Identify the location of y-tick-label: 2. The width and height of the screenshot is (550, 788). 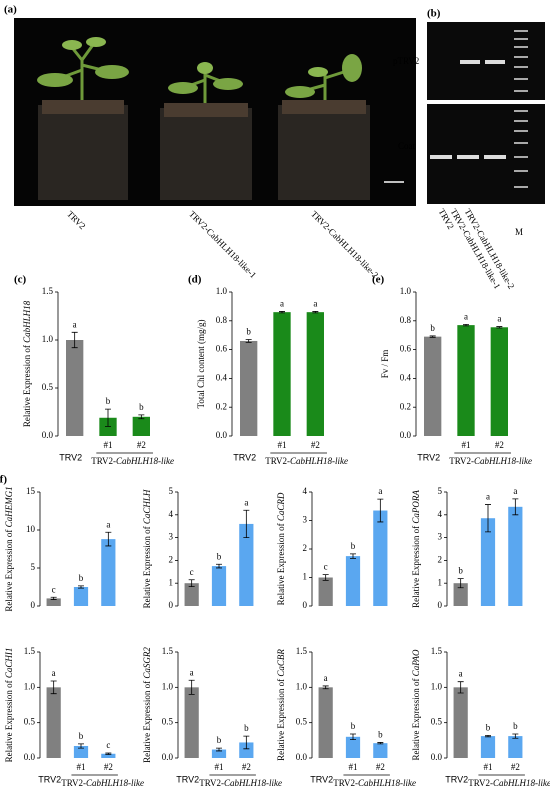
(305, 548).